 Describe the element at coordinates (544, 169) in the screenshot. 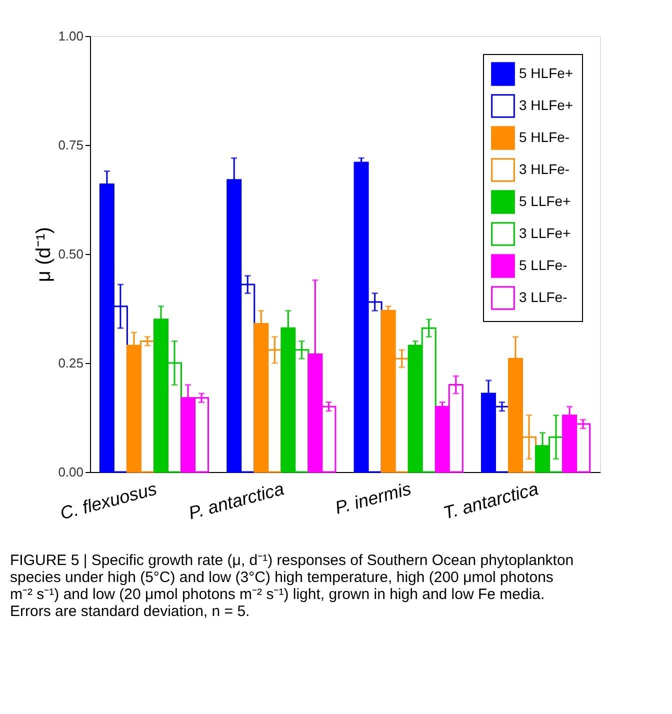

I see `legend-label: 3 HLFe-` at that location.